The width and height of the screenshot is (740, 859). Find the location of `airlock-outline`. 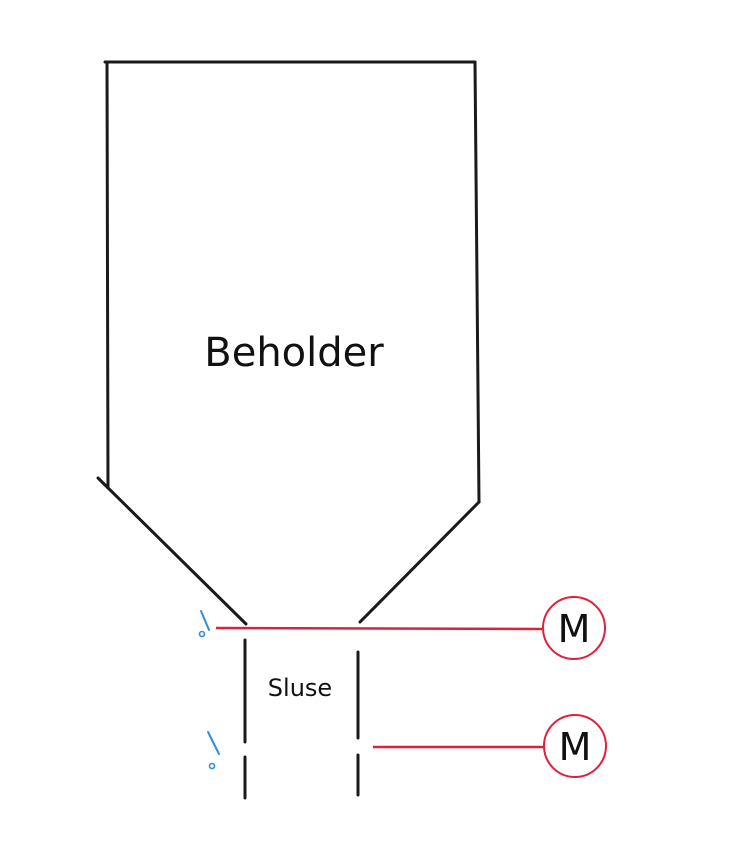

airlock-outline is located at coordinates (301, 719).